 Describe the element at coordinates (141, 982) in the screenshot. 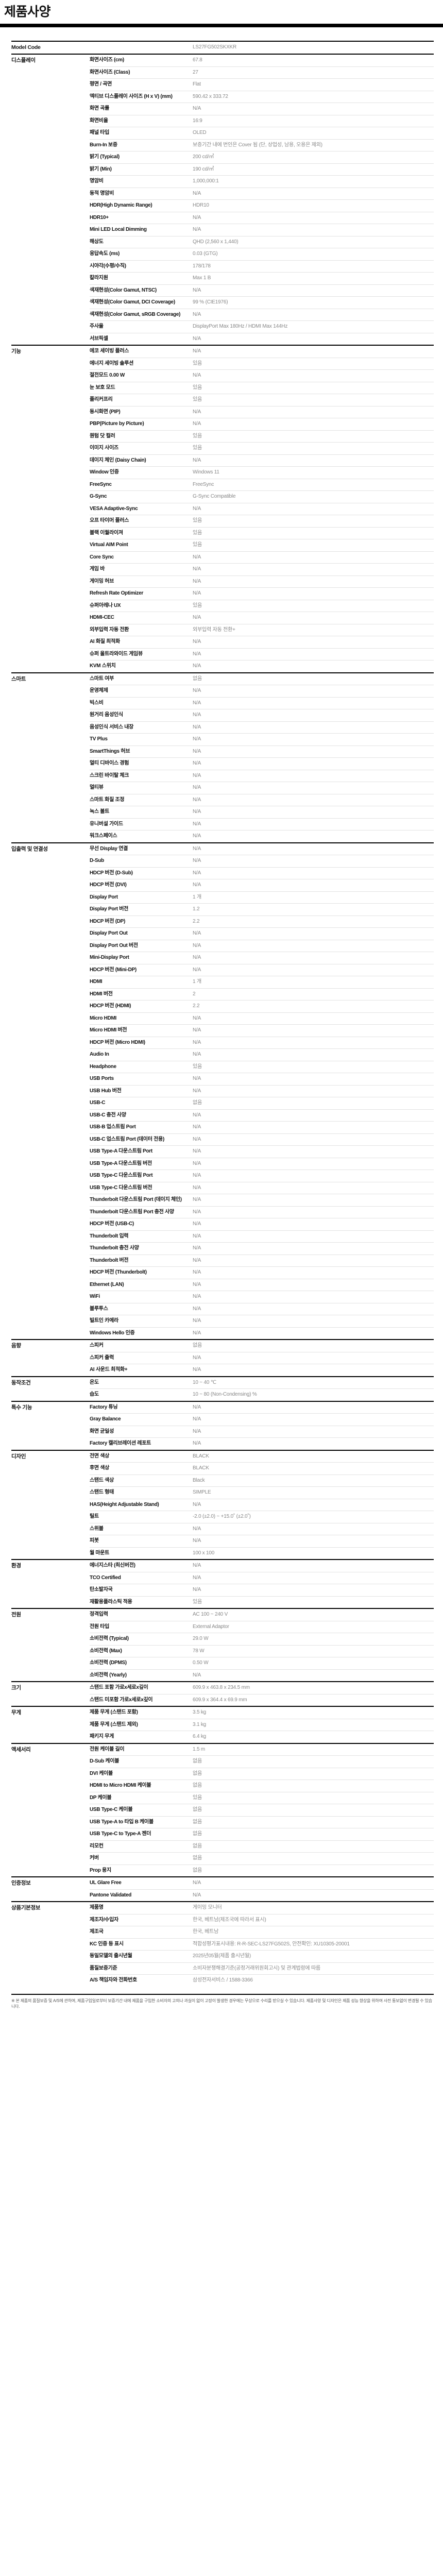

I see `spec-row-label: HDMI` at that location.